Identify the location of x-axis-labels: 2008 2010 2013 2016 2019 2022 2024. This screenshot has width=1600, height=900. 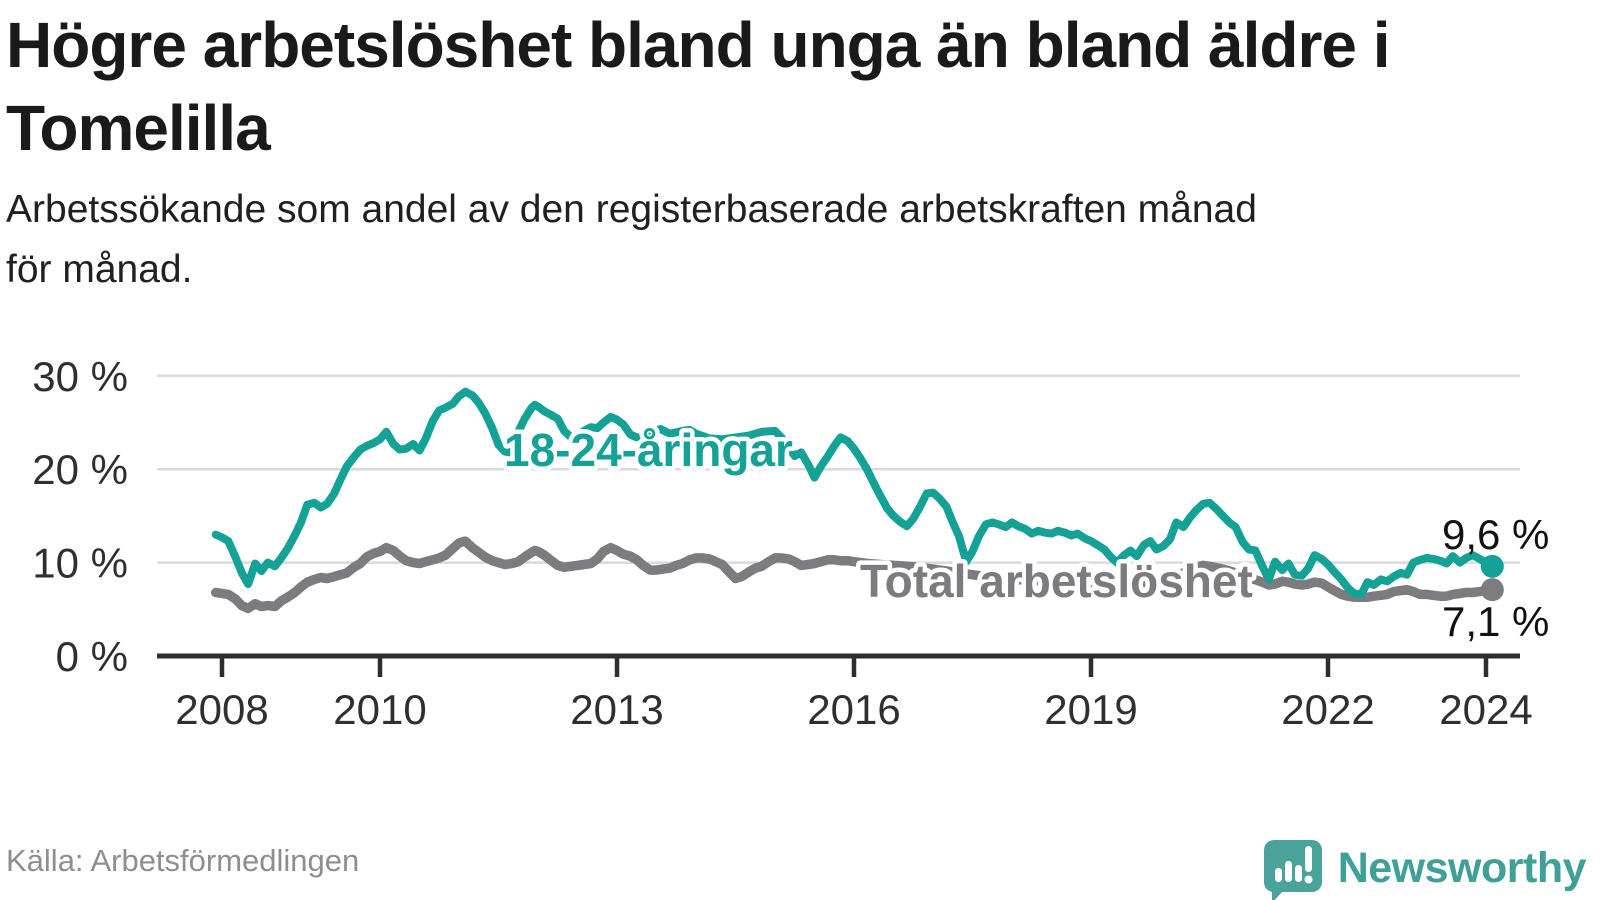
(853, 709).